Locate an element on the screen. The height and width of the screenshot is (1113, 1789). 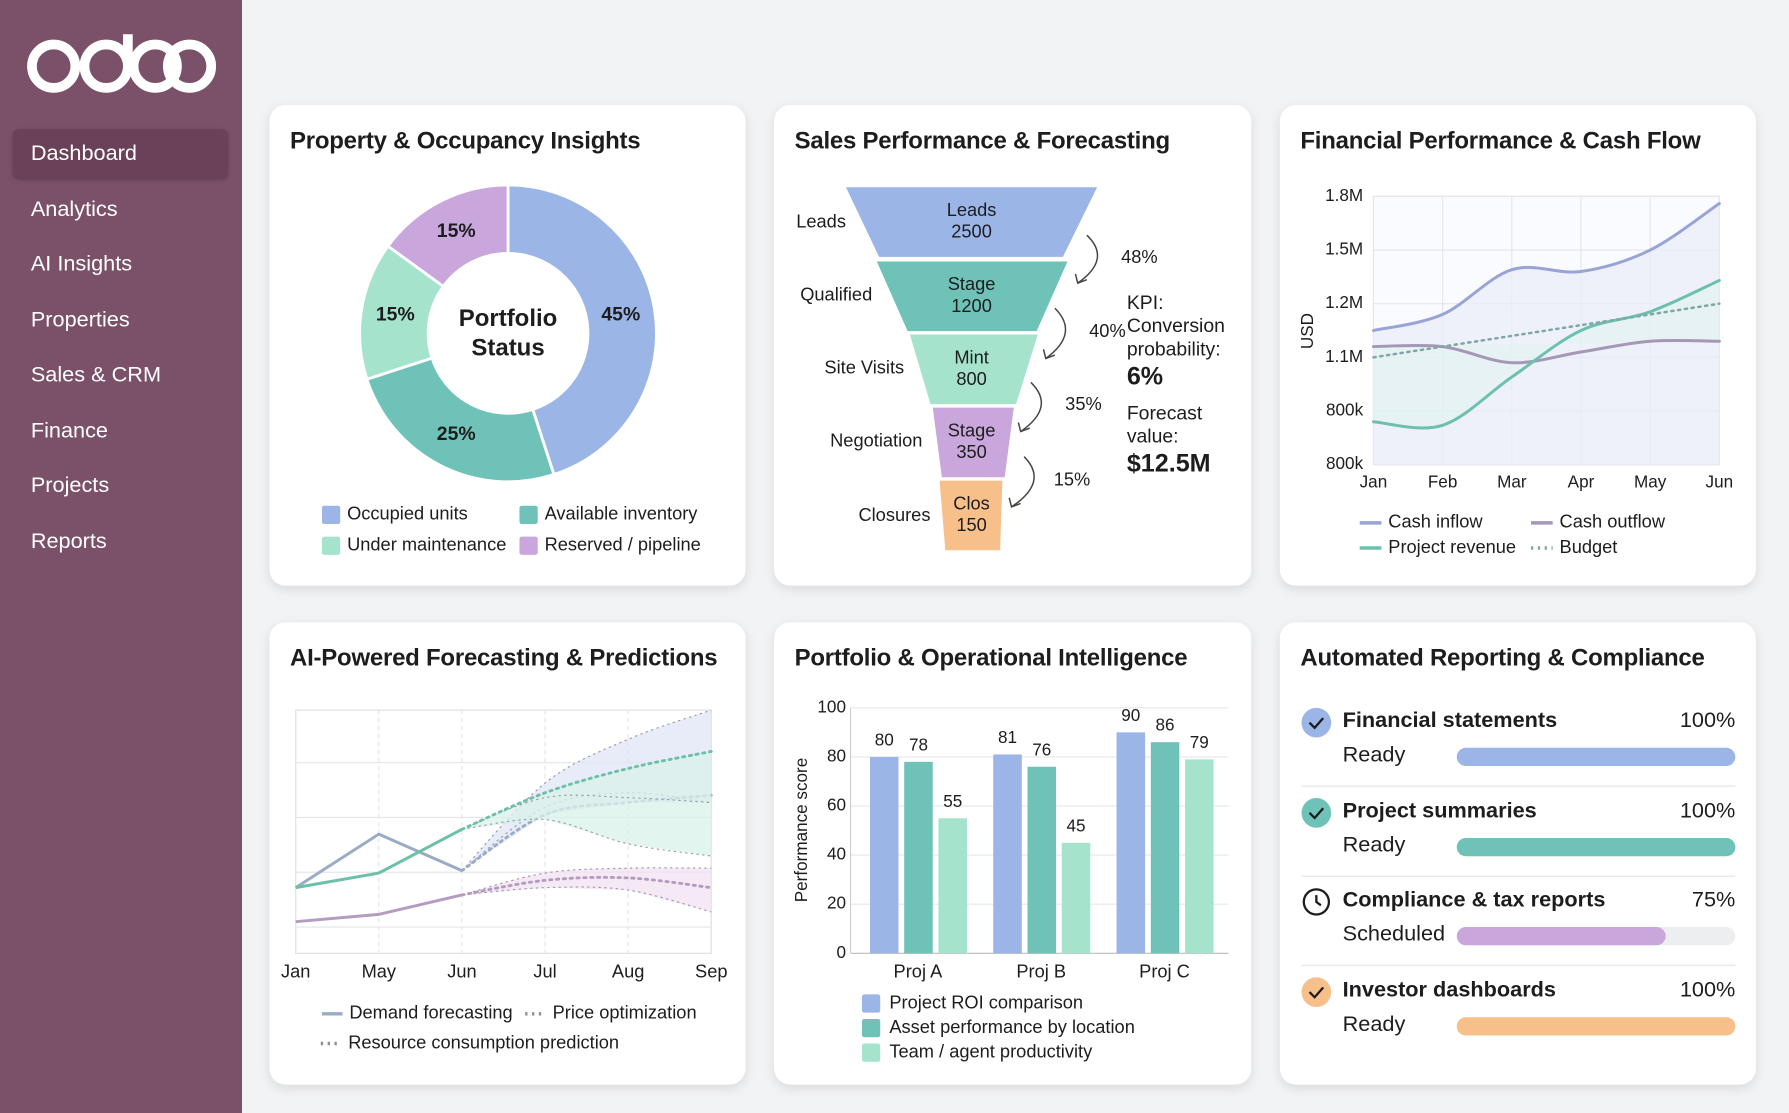
y-tick-label: 800k is located at coordinates (1345, 410).